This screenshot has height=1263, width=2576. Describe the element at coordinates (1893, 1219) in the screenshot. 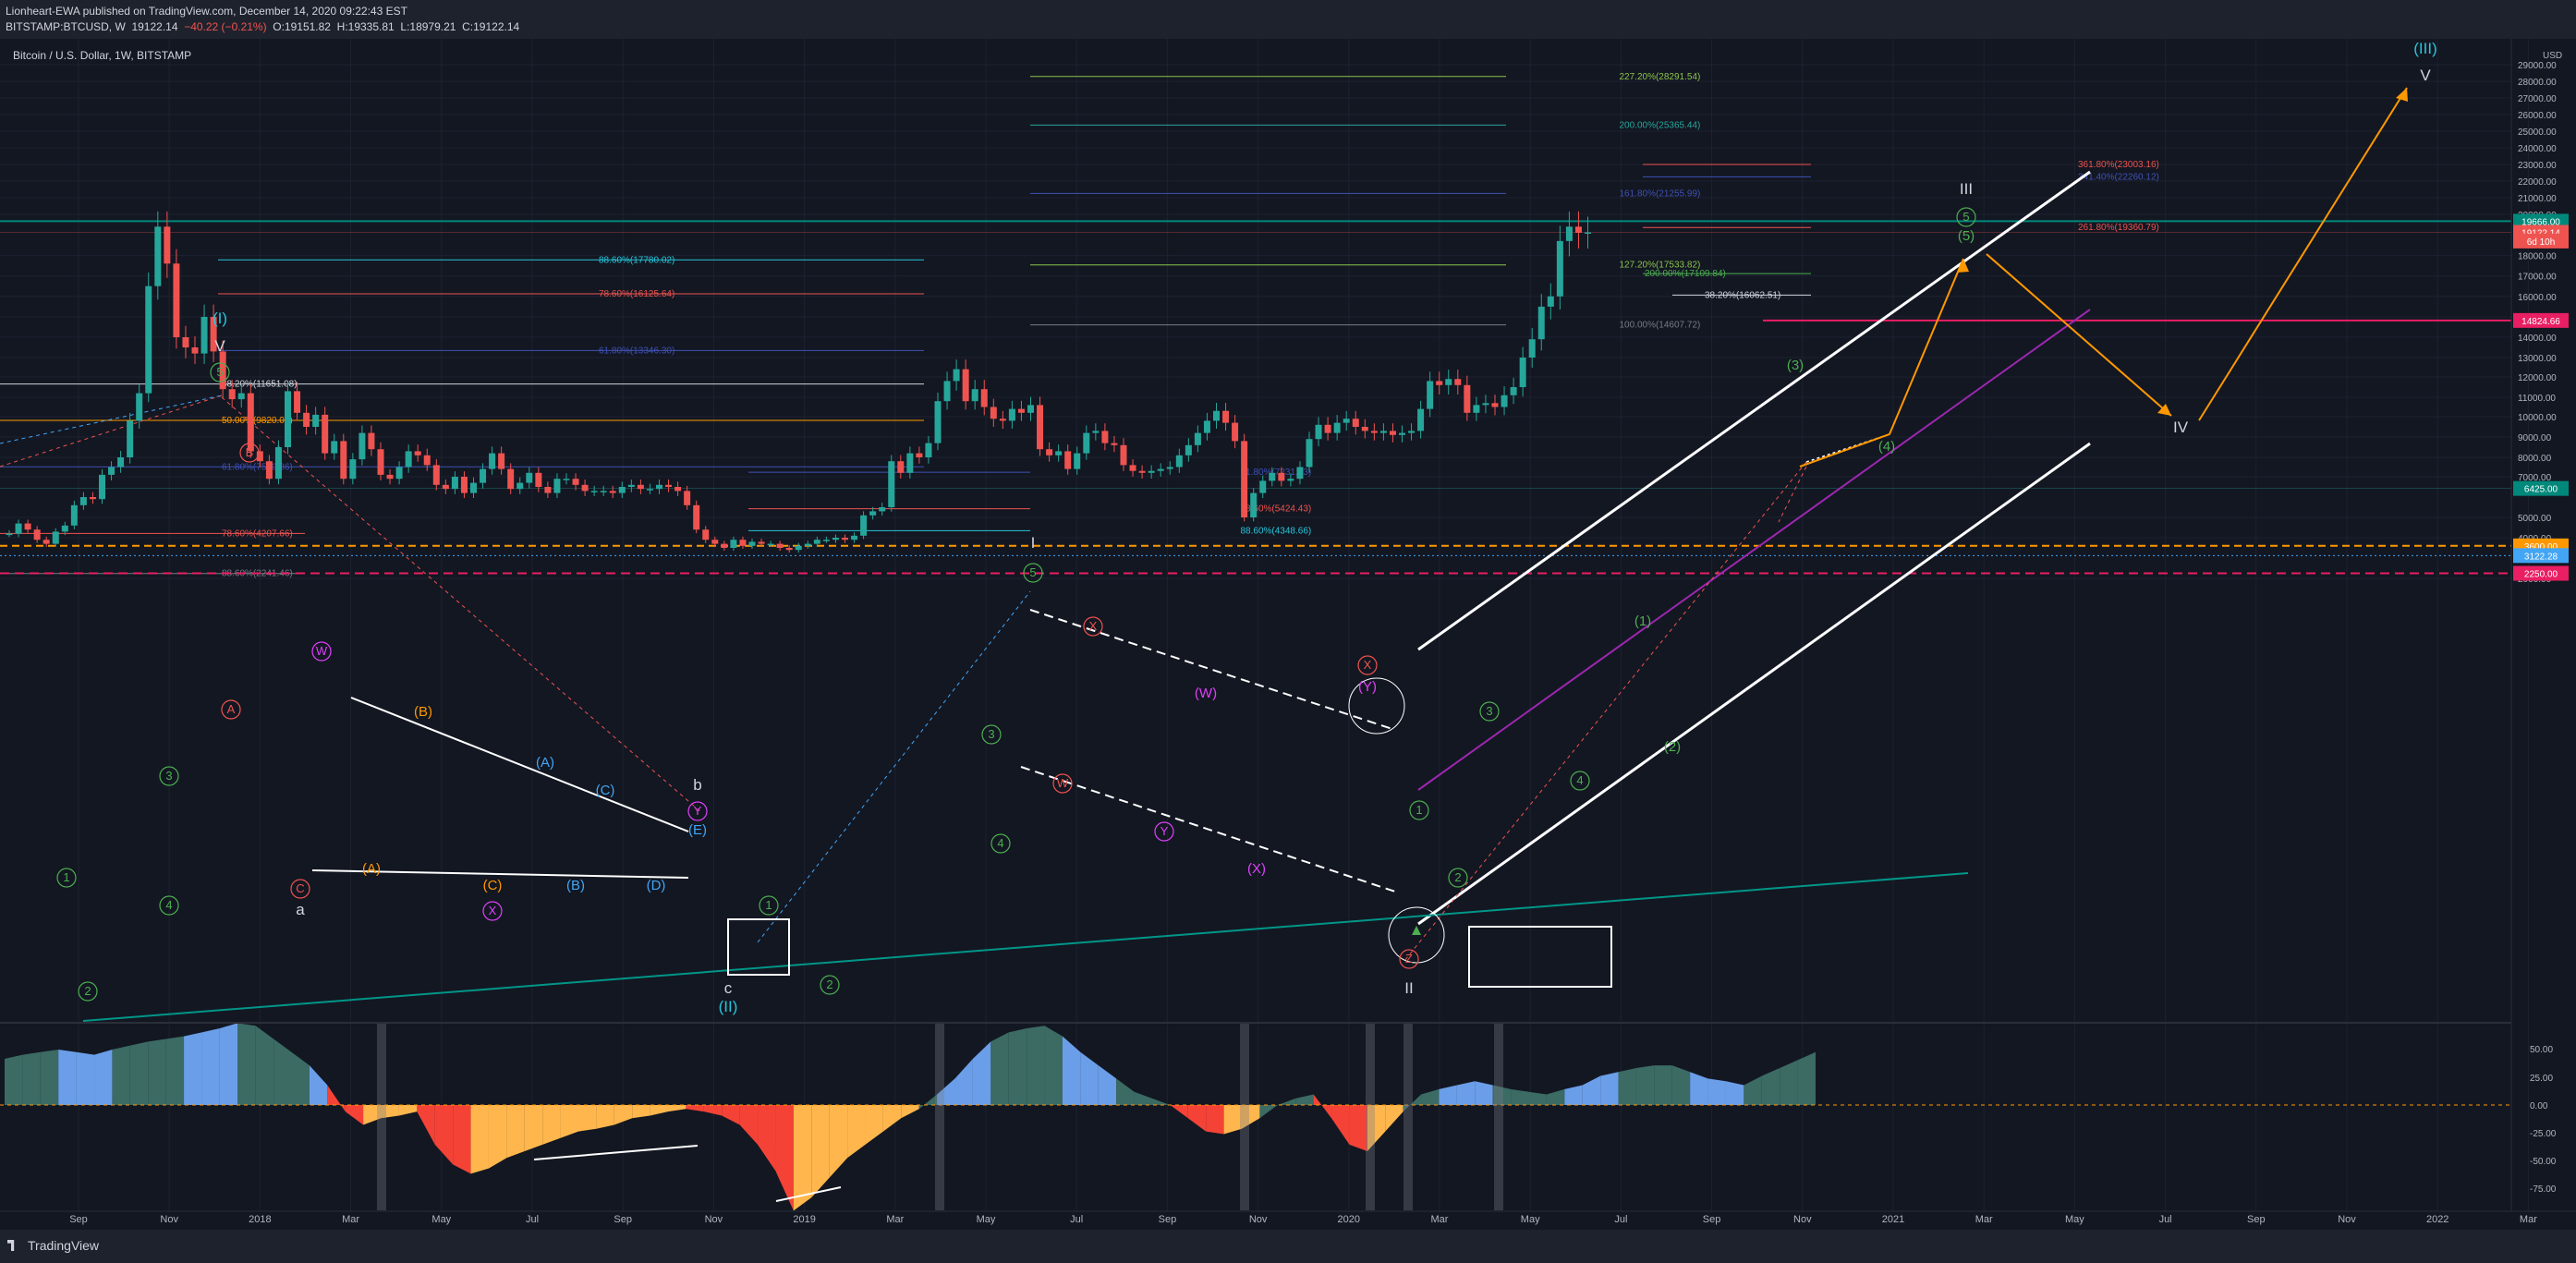

I see `x-tick-label: 2021` at that location.